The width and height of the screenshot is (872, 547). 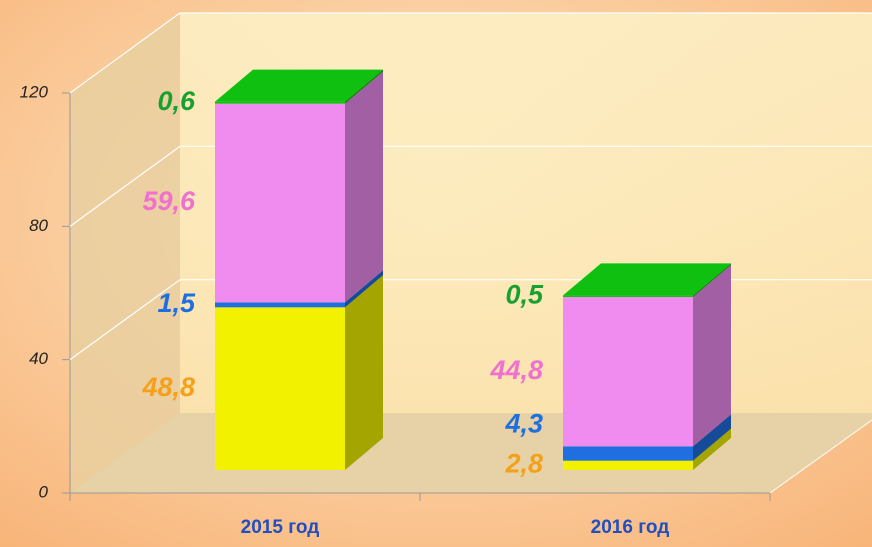 I want to click on data-label: 59,6, so click(x=169, y=201).